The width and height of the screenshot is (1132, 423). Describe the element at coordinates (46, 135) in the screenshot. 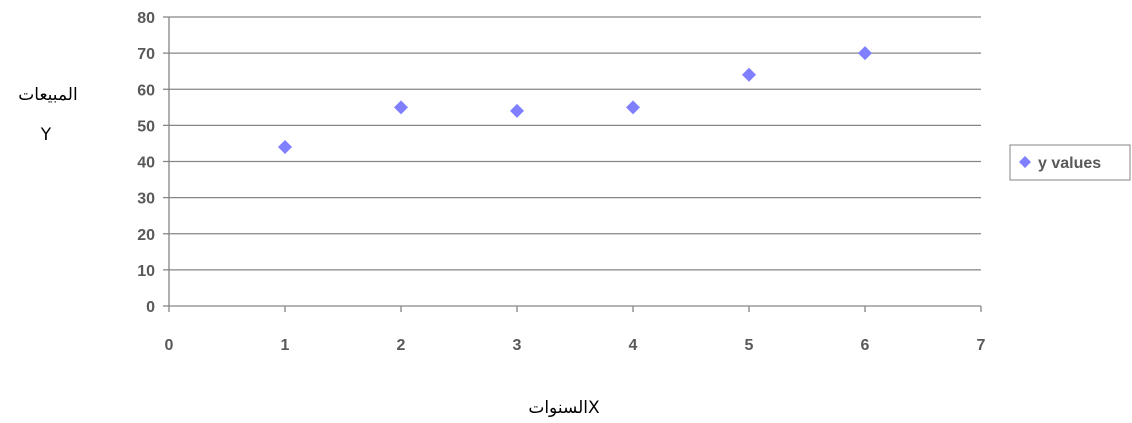

I see `y-axis-title-line2: Y` at that location.